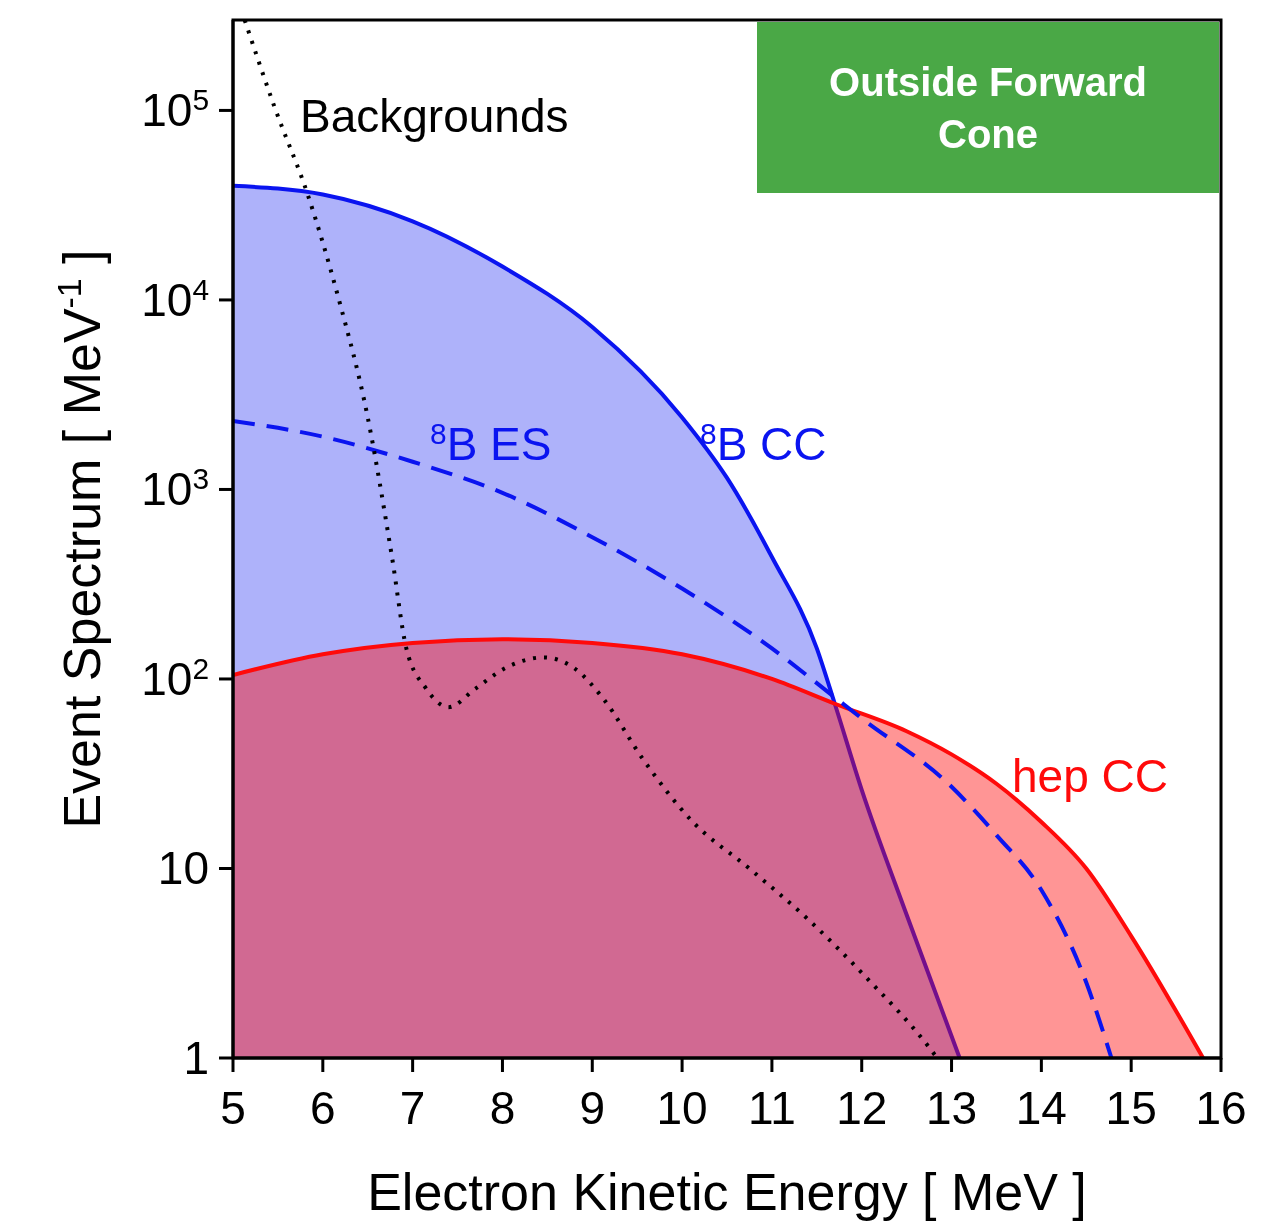 Image resolution: width=1261 pixels, height=1224 pixels. I want to click on label-box: Outside Forward Cone, so click(988, 107).